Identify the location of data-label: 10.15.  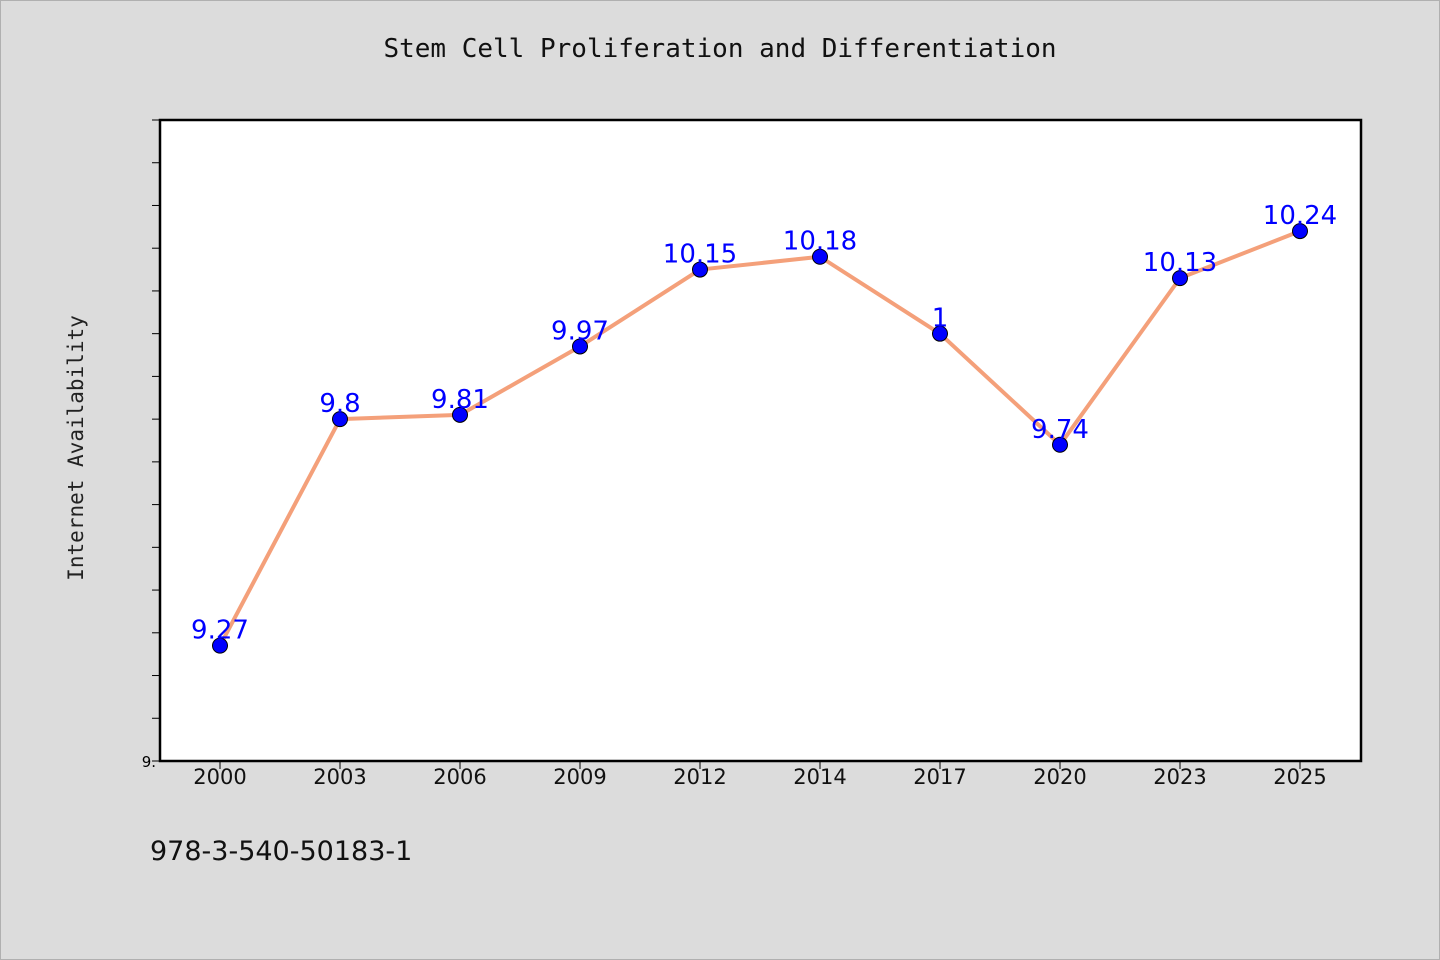
(700, 255).